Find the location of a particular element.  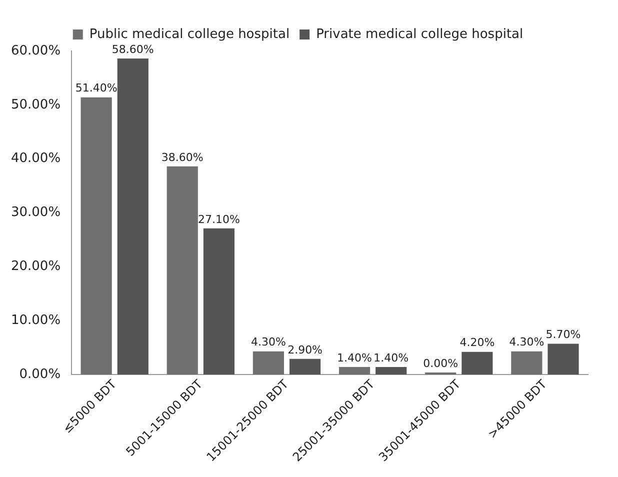

data-label: 0.00% is located at coordinates (440, 363).